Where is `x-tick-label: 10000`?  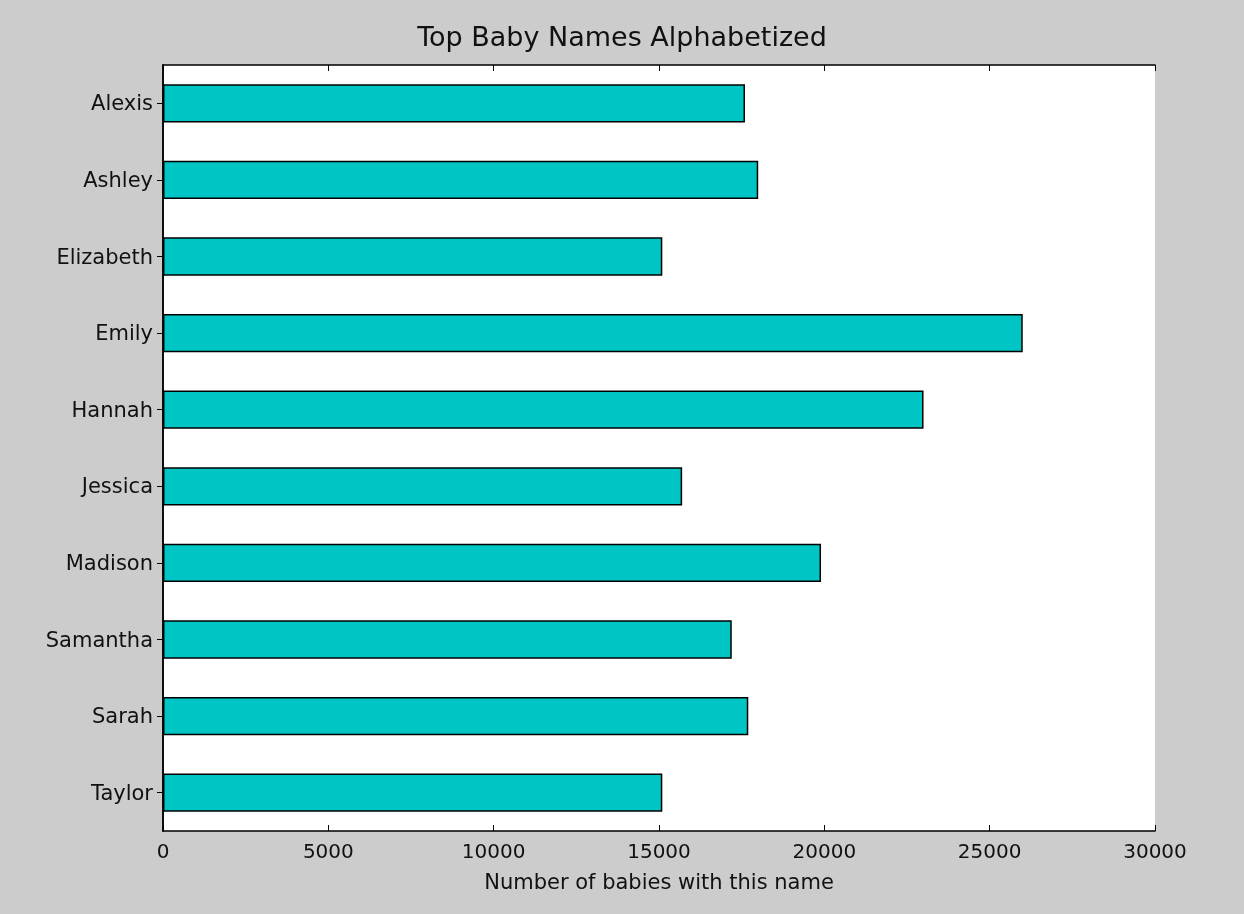 x-tick-label: 10000 is located at coordinates (493, 851).